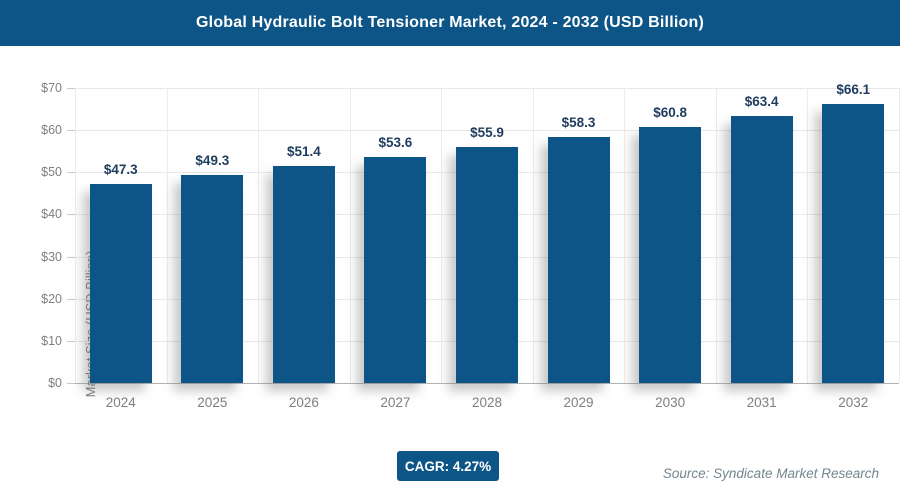  I want to click on x-tick-label: 2031, so click(761, 402).